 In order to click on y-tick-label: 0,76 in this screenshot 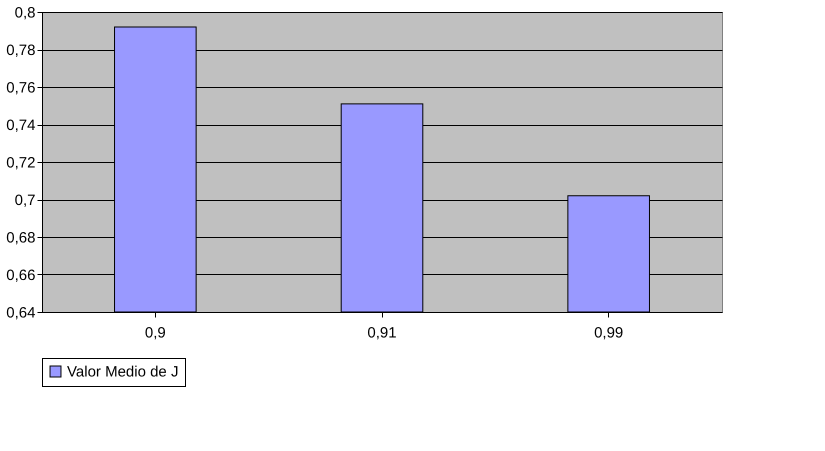, I will do `click(21, 88)`.